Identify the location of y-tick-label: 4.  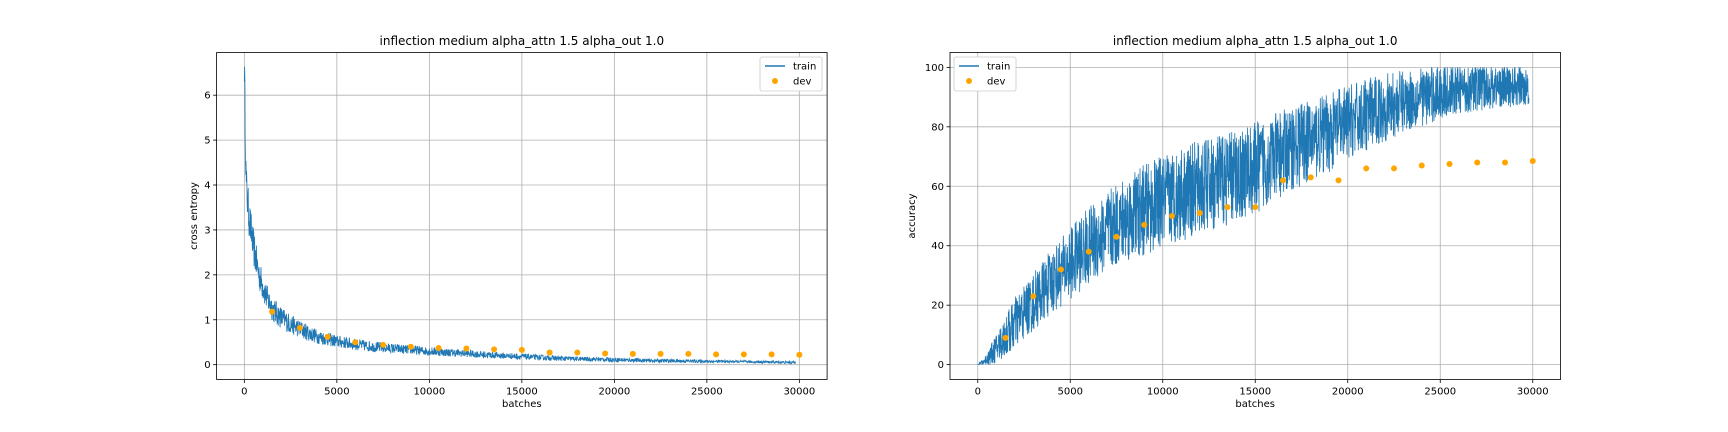
(207, 186).